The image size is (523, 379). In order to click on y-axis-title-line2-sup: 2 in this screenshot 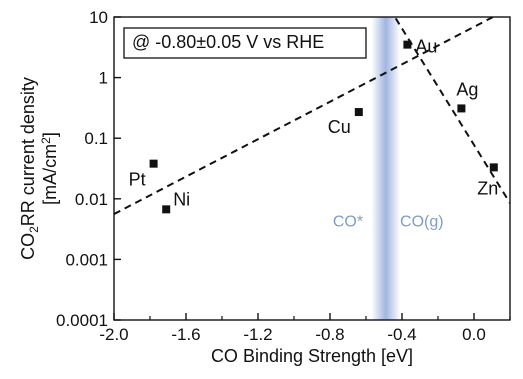, I will do `click(46, 140)`.